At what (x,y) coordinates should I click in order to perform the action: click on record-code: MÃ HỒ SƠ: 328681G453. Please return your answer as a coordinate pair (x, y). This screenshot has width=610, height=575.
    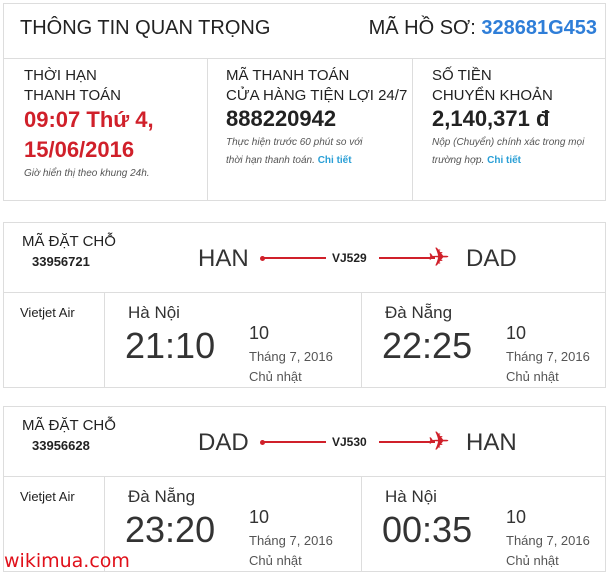
    Looking at the image, I should click on (483, 28).